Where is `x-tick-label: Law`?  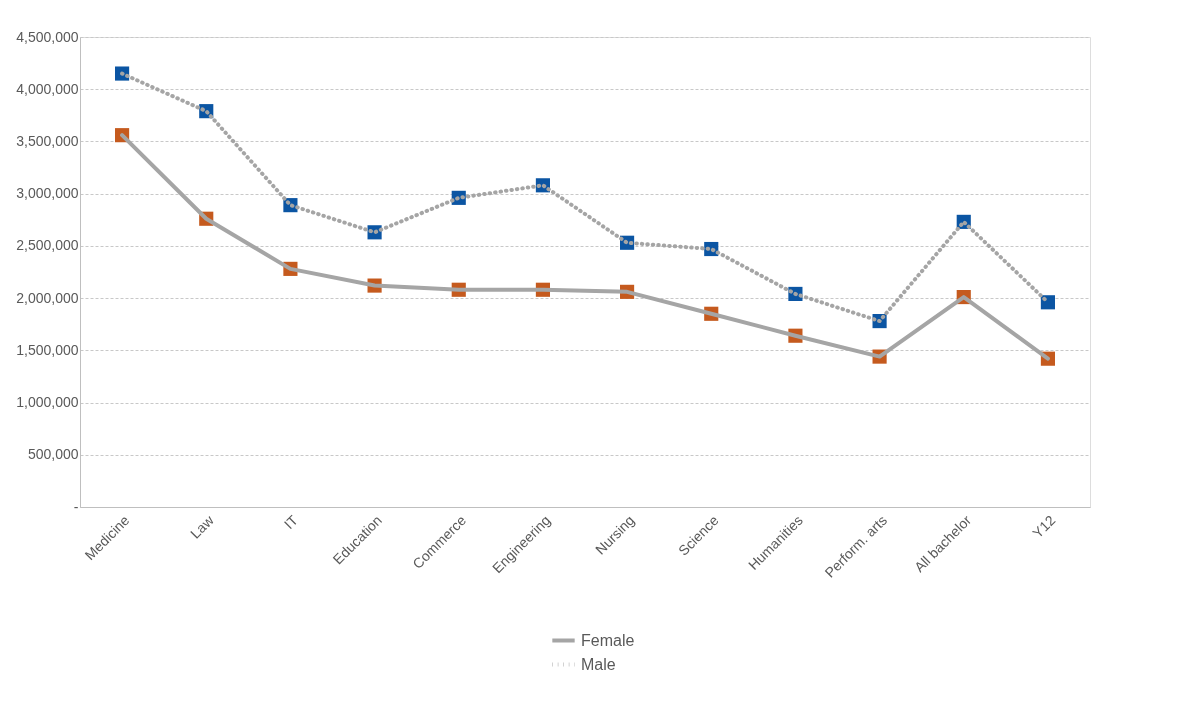 x-tick-label: Law is located at coordinates (202, 526).